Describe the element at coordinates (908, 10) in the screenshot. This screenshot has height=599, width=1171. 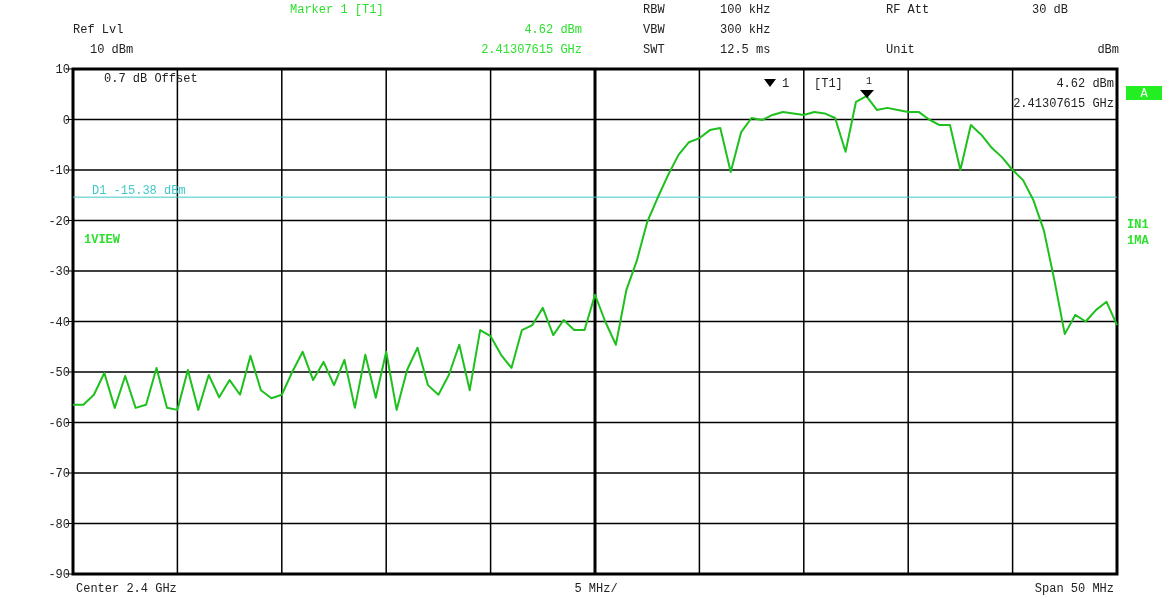
I see `text: RF Att` at that location.